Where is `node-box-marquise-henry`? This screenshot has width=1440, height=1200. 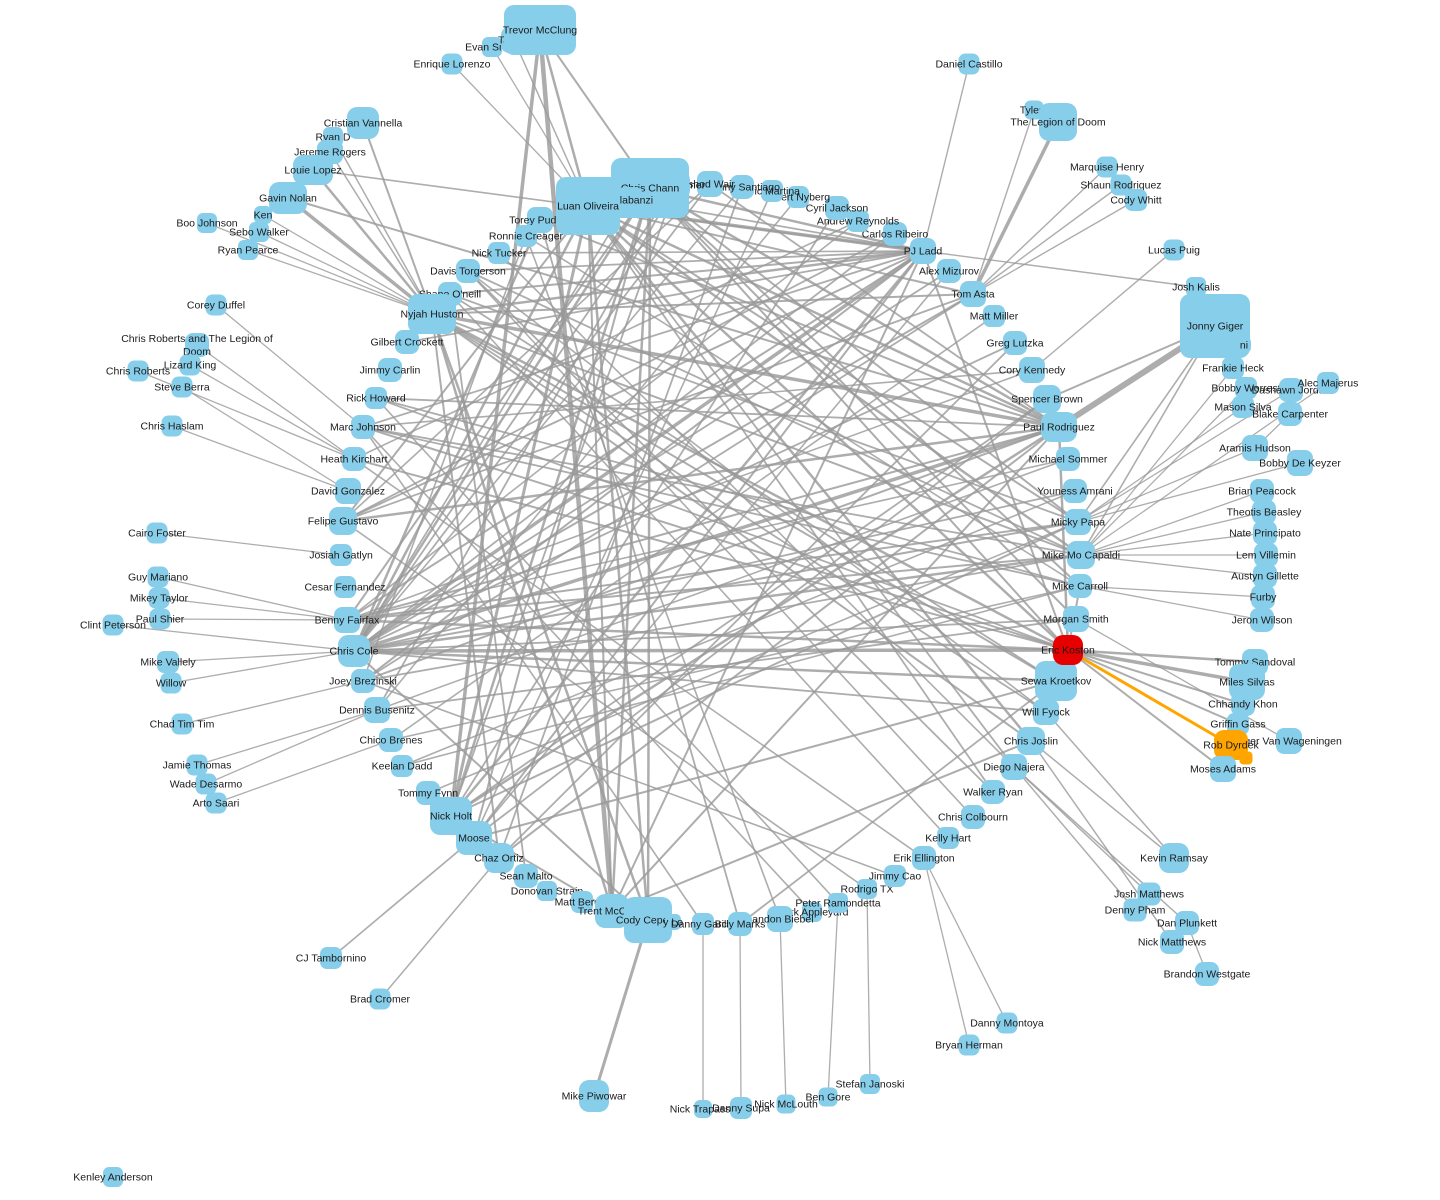
node-box-marquise-henry is located at coordinates (1107, 167).